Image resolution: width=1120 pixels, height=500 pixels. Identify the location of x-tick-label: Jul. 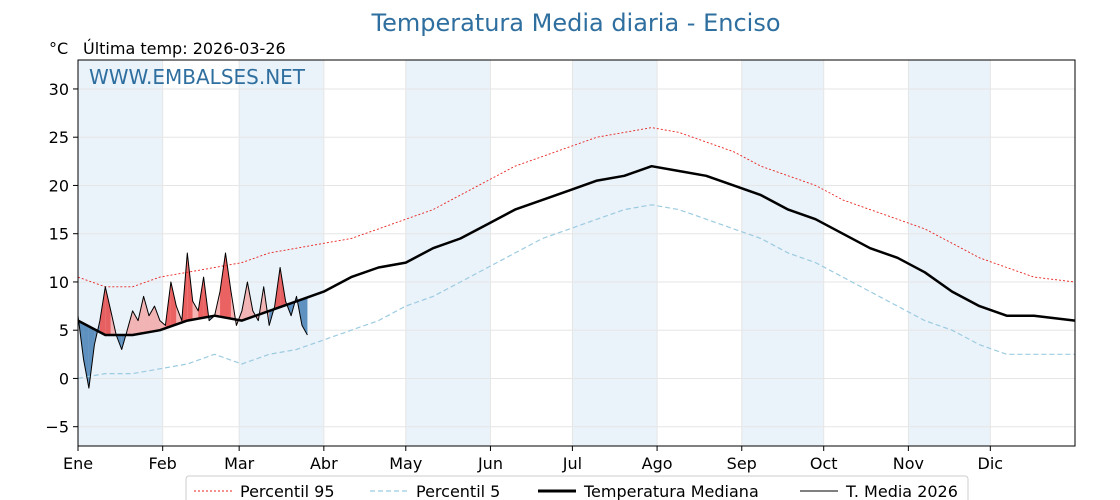
(572, 463).